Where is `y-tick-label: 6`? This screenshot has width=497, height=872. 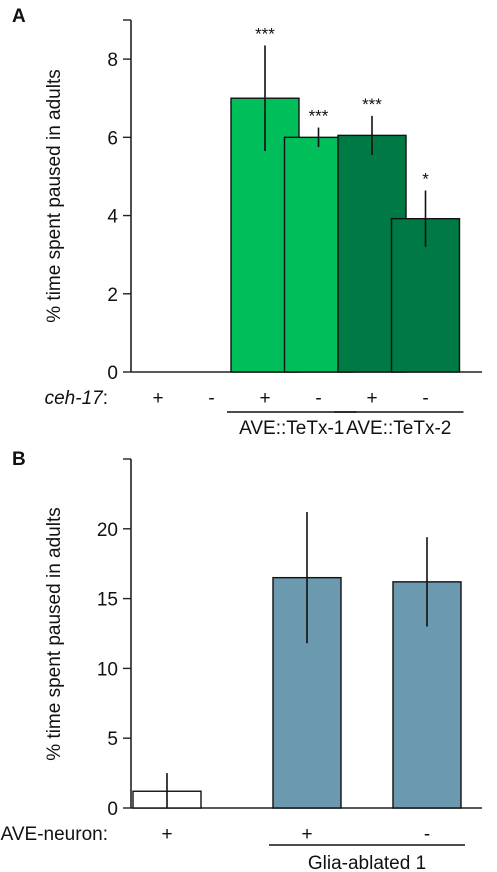 y-tick-label: 6 is located at coordinates (112, 138).